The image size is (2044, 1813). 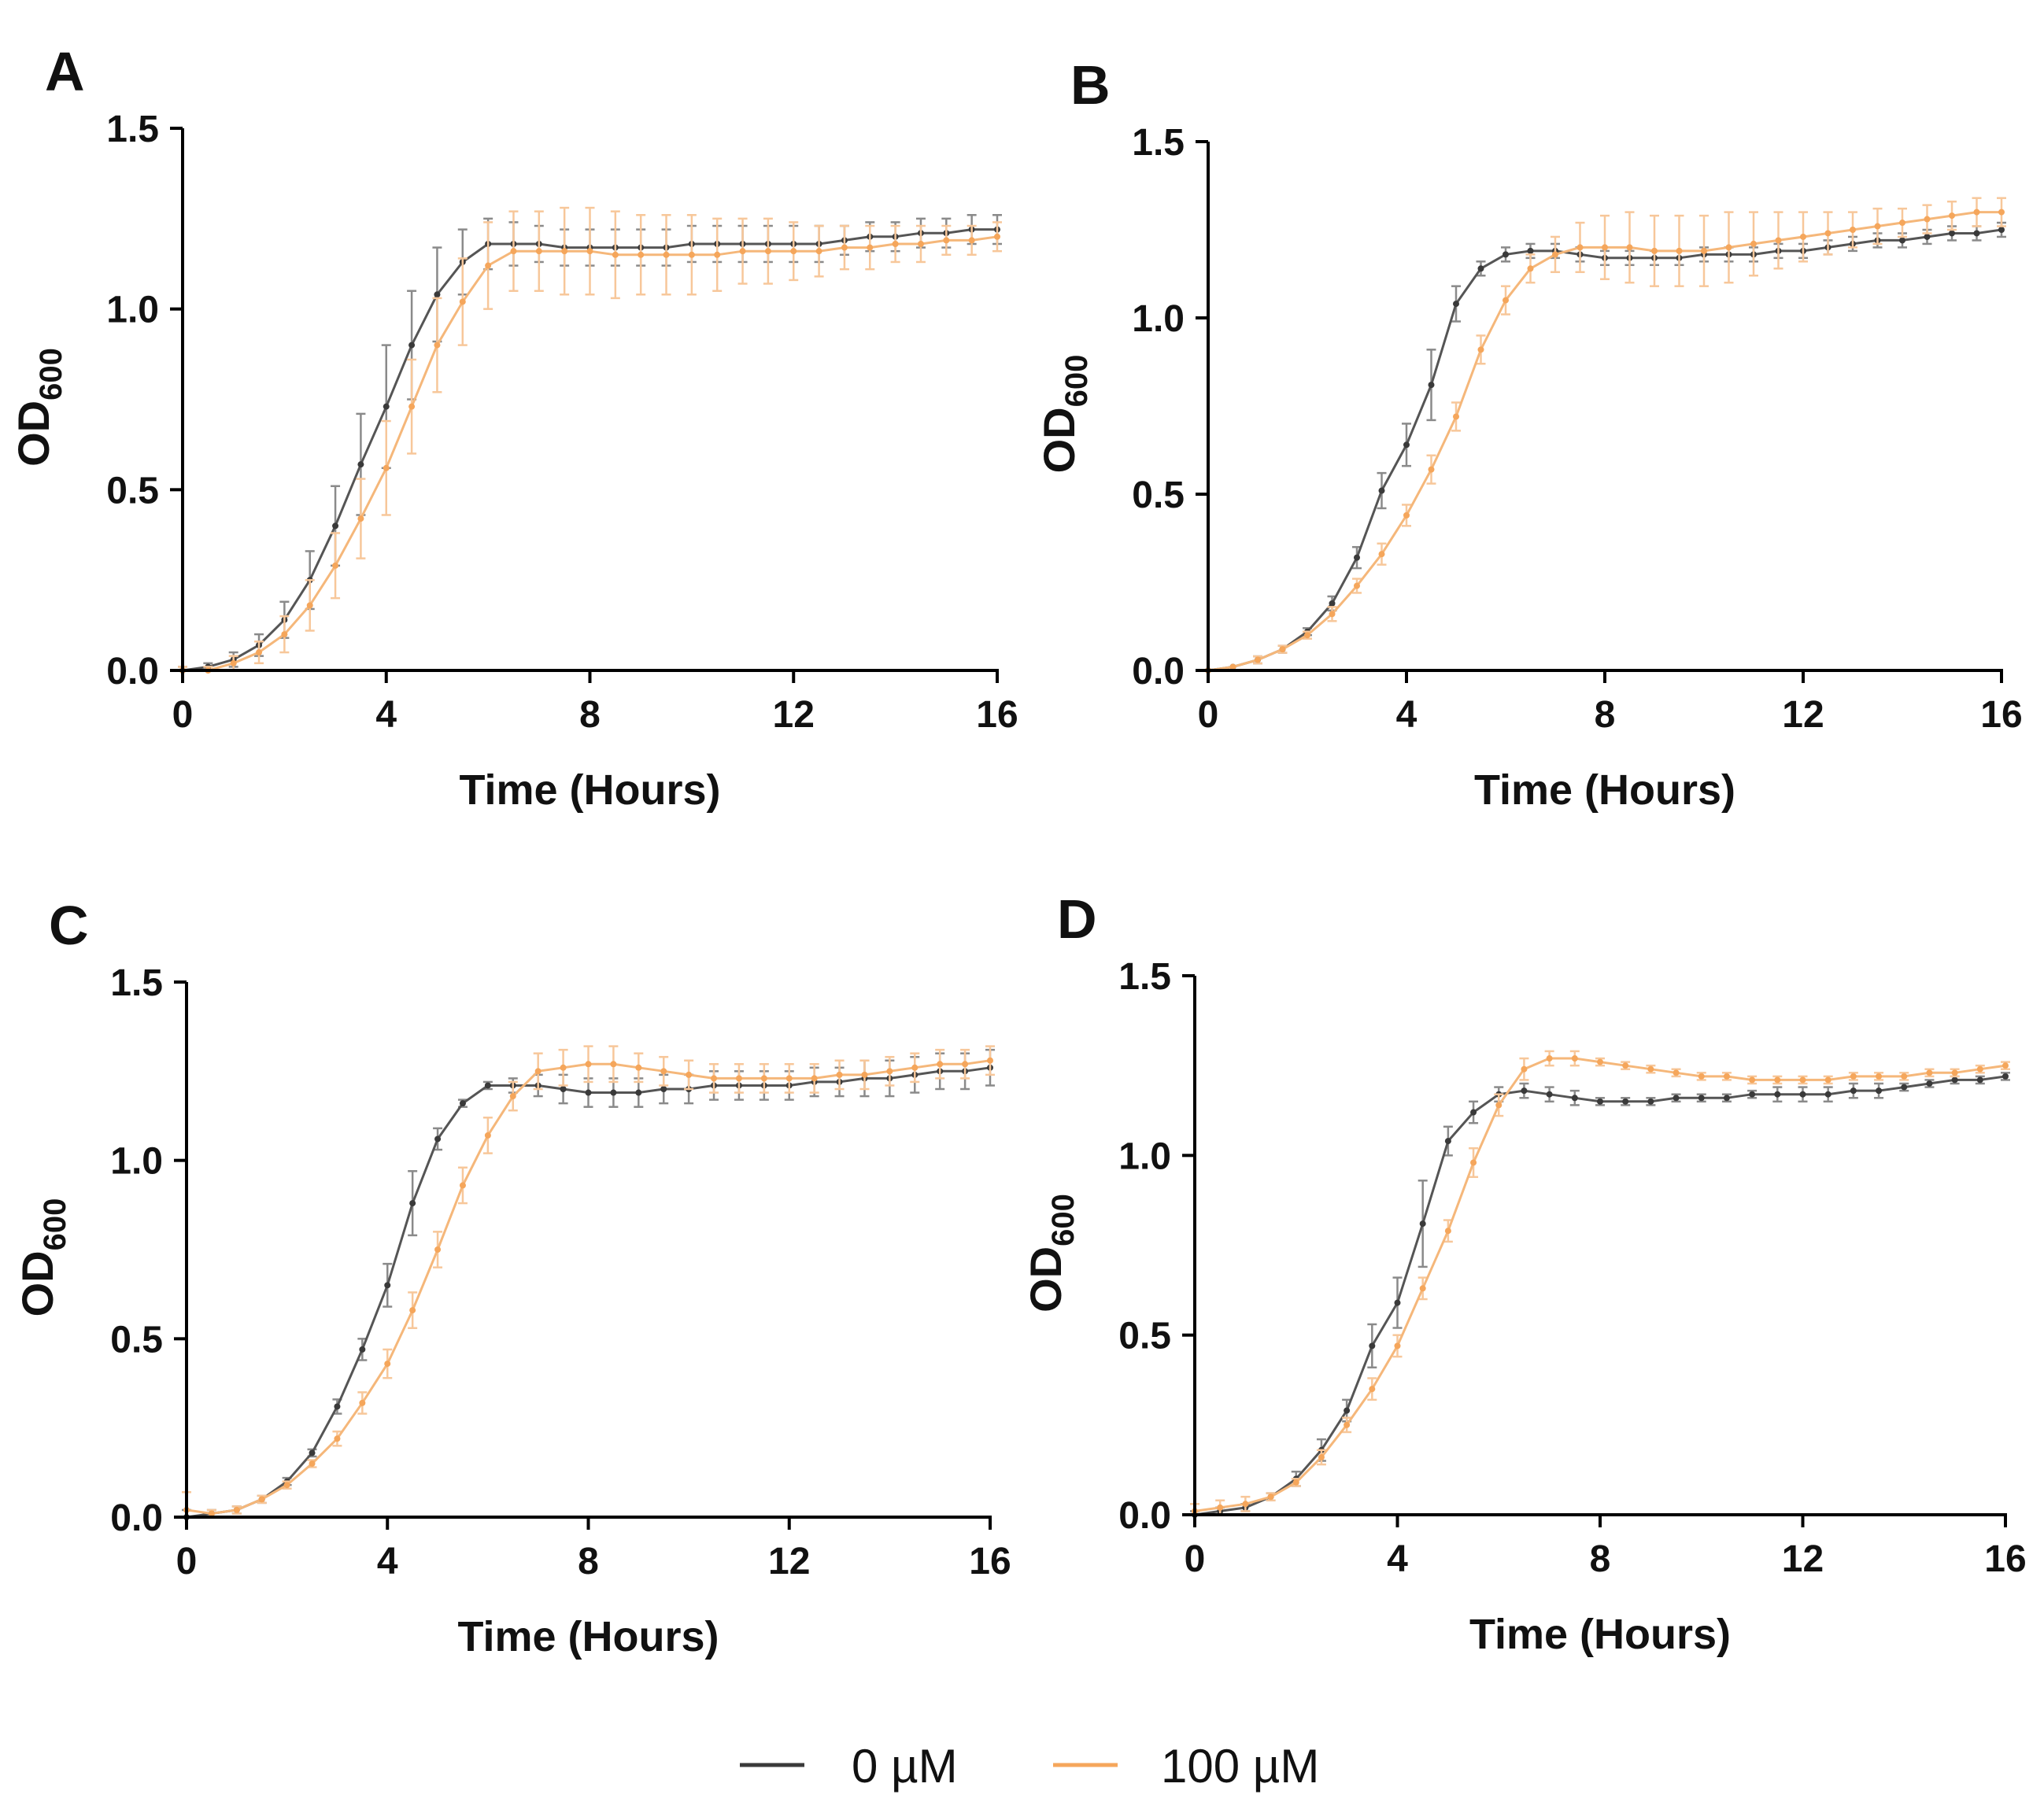 What do you see at coordinates (1144, 977) in the screenshot?
I see `panel-d-y-tick-label: 1.5` at bounding box center [1144, 977].